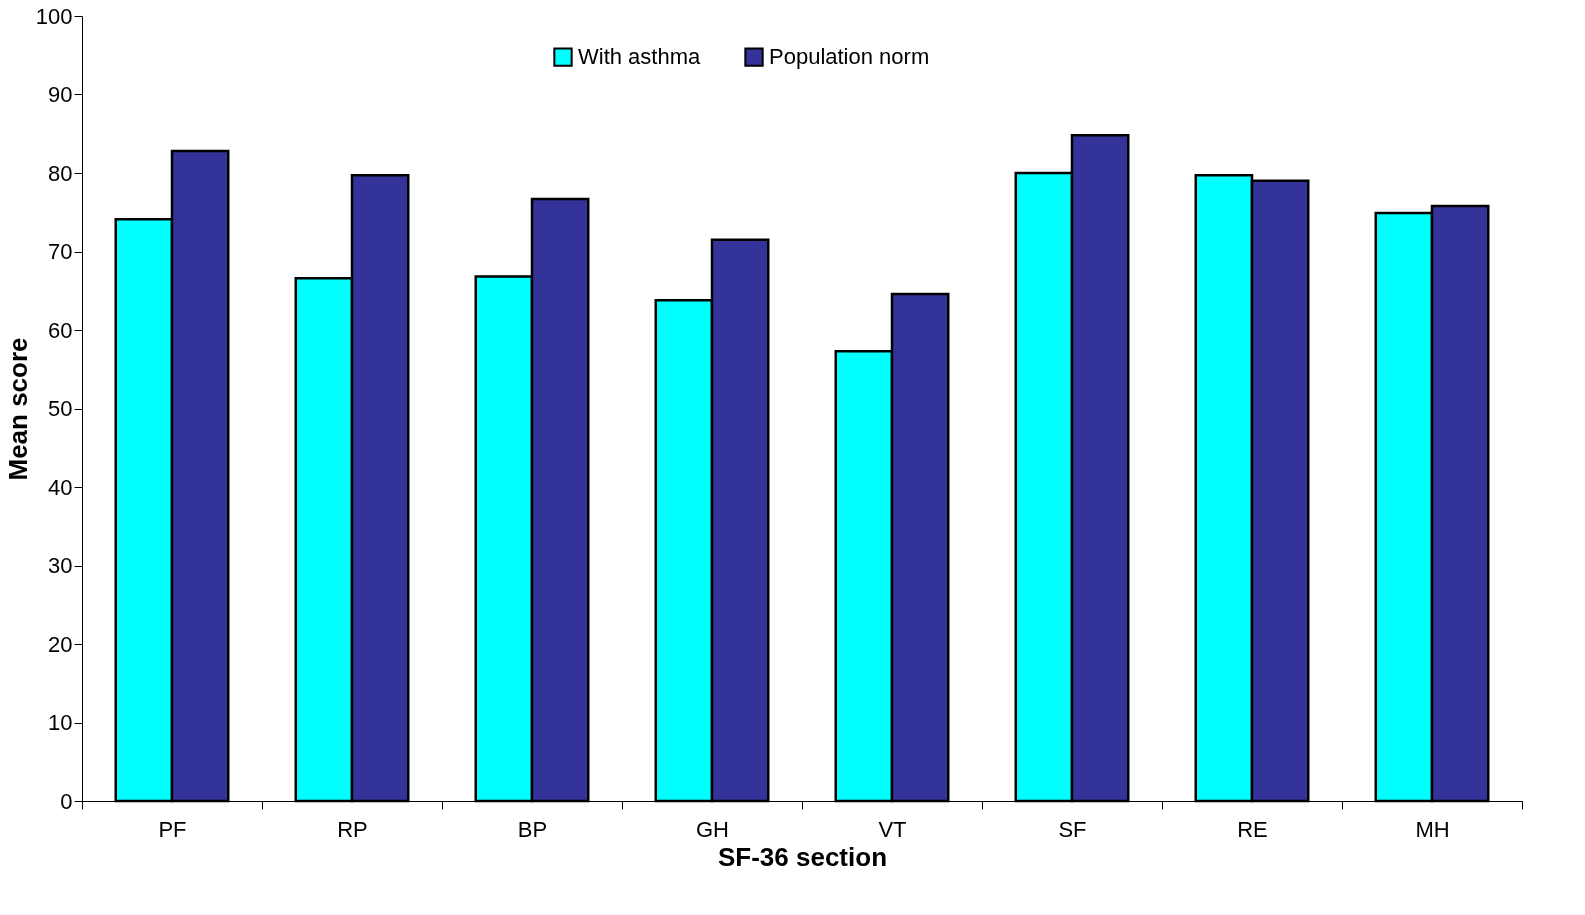 Image resolution: width=1585 pixels, height=915 pixels. What do you see at coordinates (60, 644) in the screenshot?
I see `y-tick-label: 20` at bounding box center [60, 644].